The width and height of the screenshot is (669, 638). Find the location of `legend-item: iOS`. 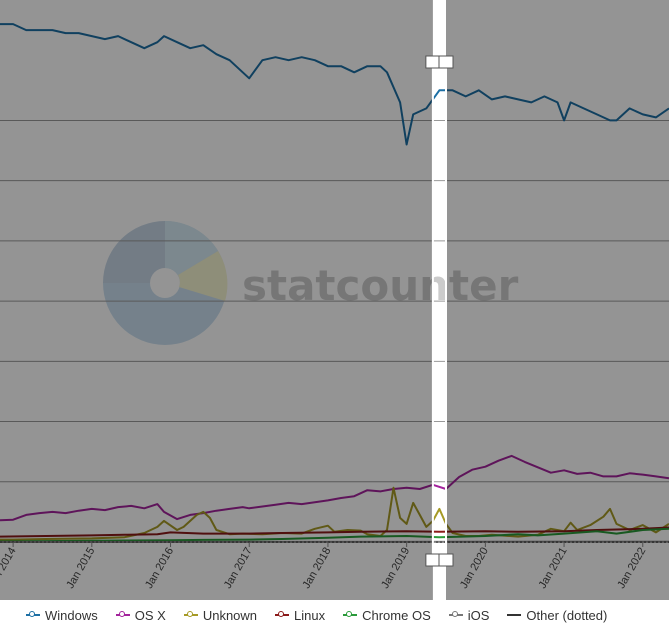

legend-item: iOS is located at coordinates (469, 615).